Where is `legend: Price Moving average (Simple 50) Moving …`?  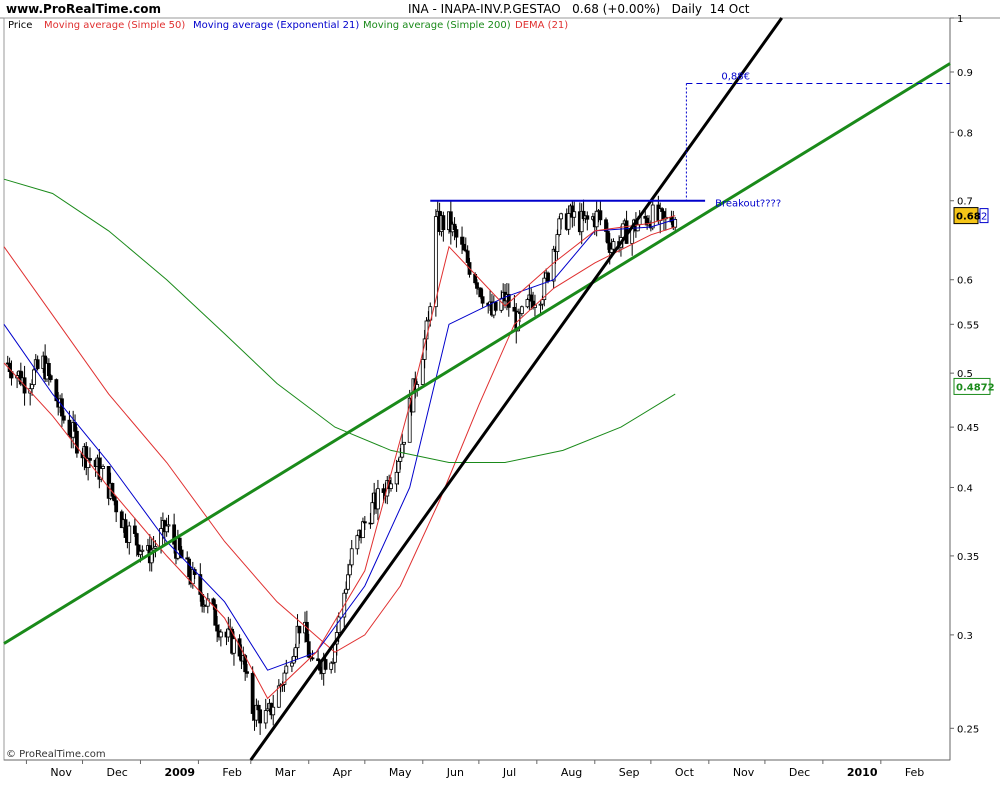
legend: Price Moving average (Simple 50) Moving … is located at coordinates (288, 25).